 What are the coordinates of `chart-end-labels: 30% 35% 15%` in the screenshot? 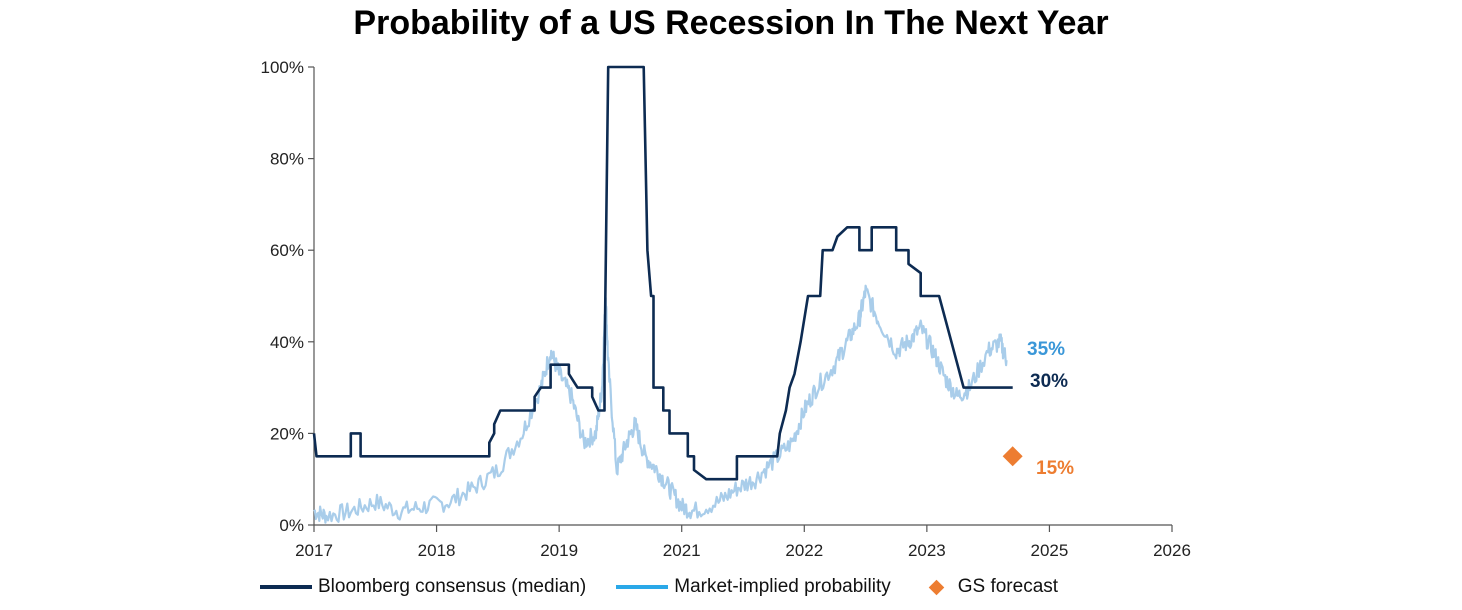 It's located at (1050, 409).